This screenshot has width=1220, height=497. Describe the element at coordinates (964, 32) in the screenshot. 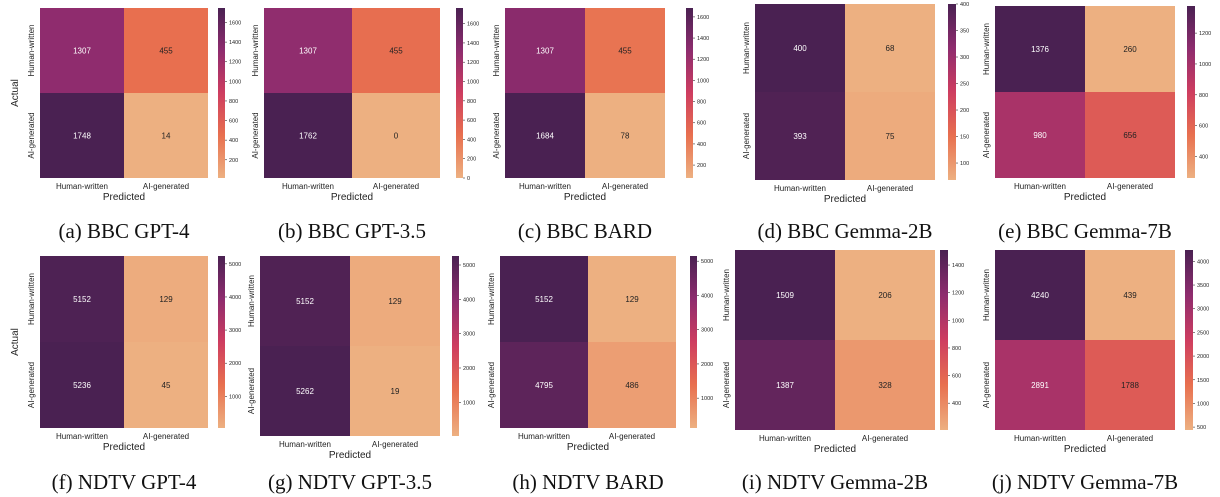

I see `colorbar-tick-label: 350` at that location.